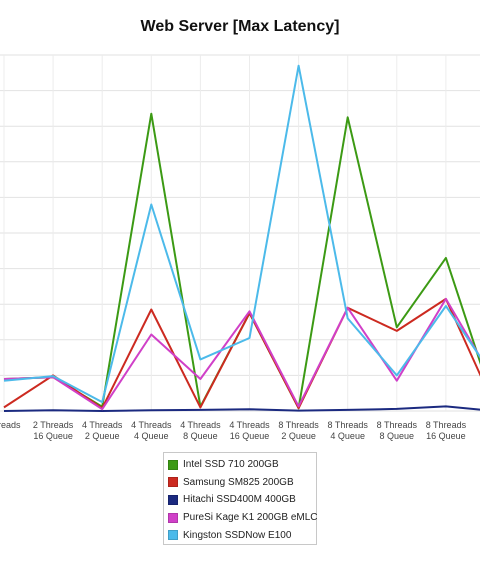 Image resolution: width=480 pixels, height=566 pixels. I want to click on legend-label: PureSi Kage K1 200GB eMLC, so click(250, 518).